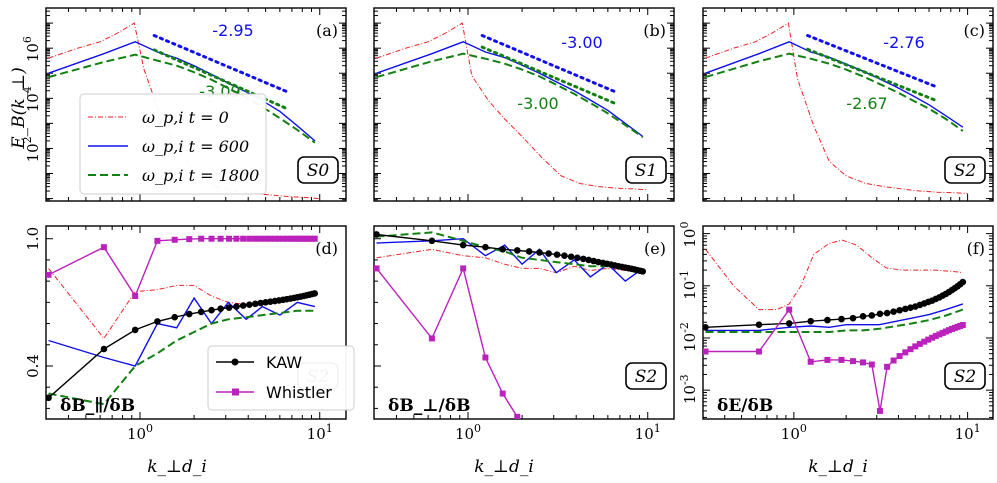 Image resolution: width=997 pixels, height=483 pixels. What do you see at coordinates (524, 334) in the screenshot?
I see `panel-e: 10⁰ 10¹ (e) S2 δB_⊥/δB` at bounding box center [524, 334].